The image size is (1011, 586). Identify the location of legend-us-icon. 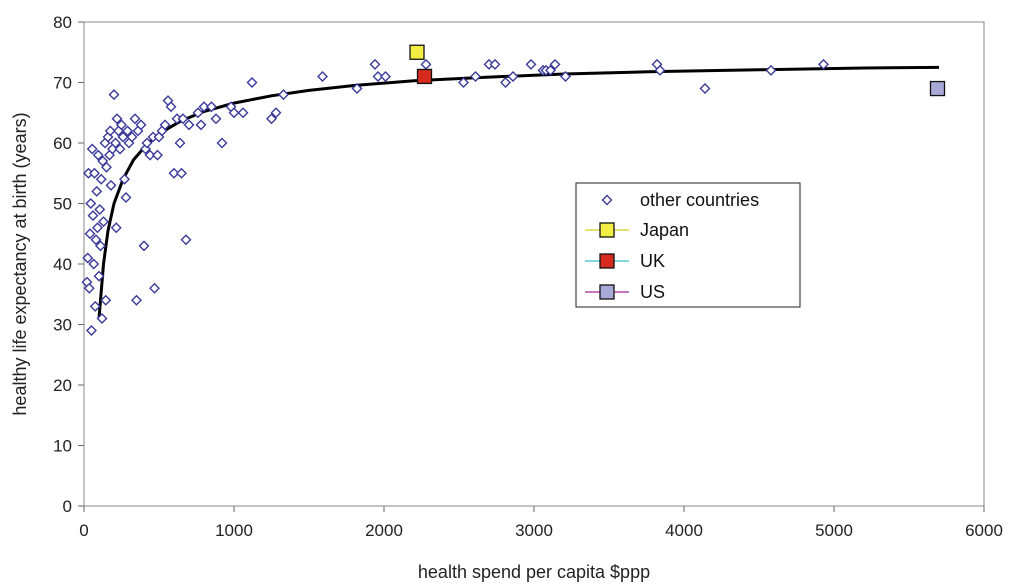
(607, 292).